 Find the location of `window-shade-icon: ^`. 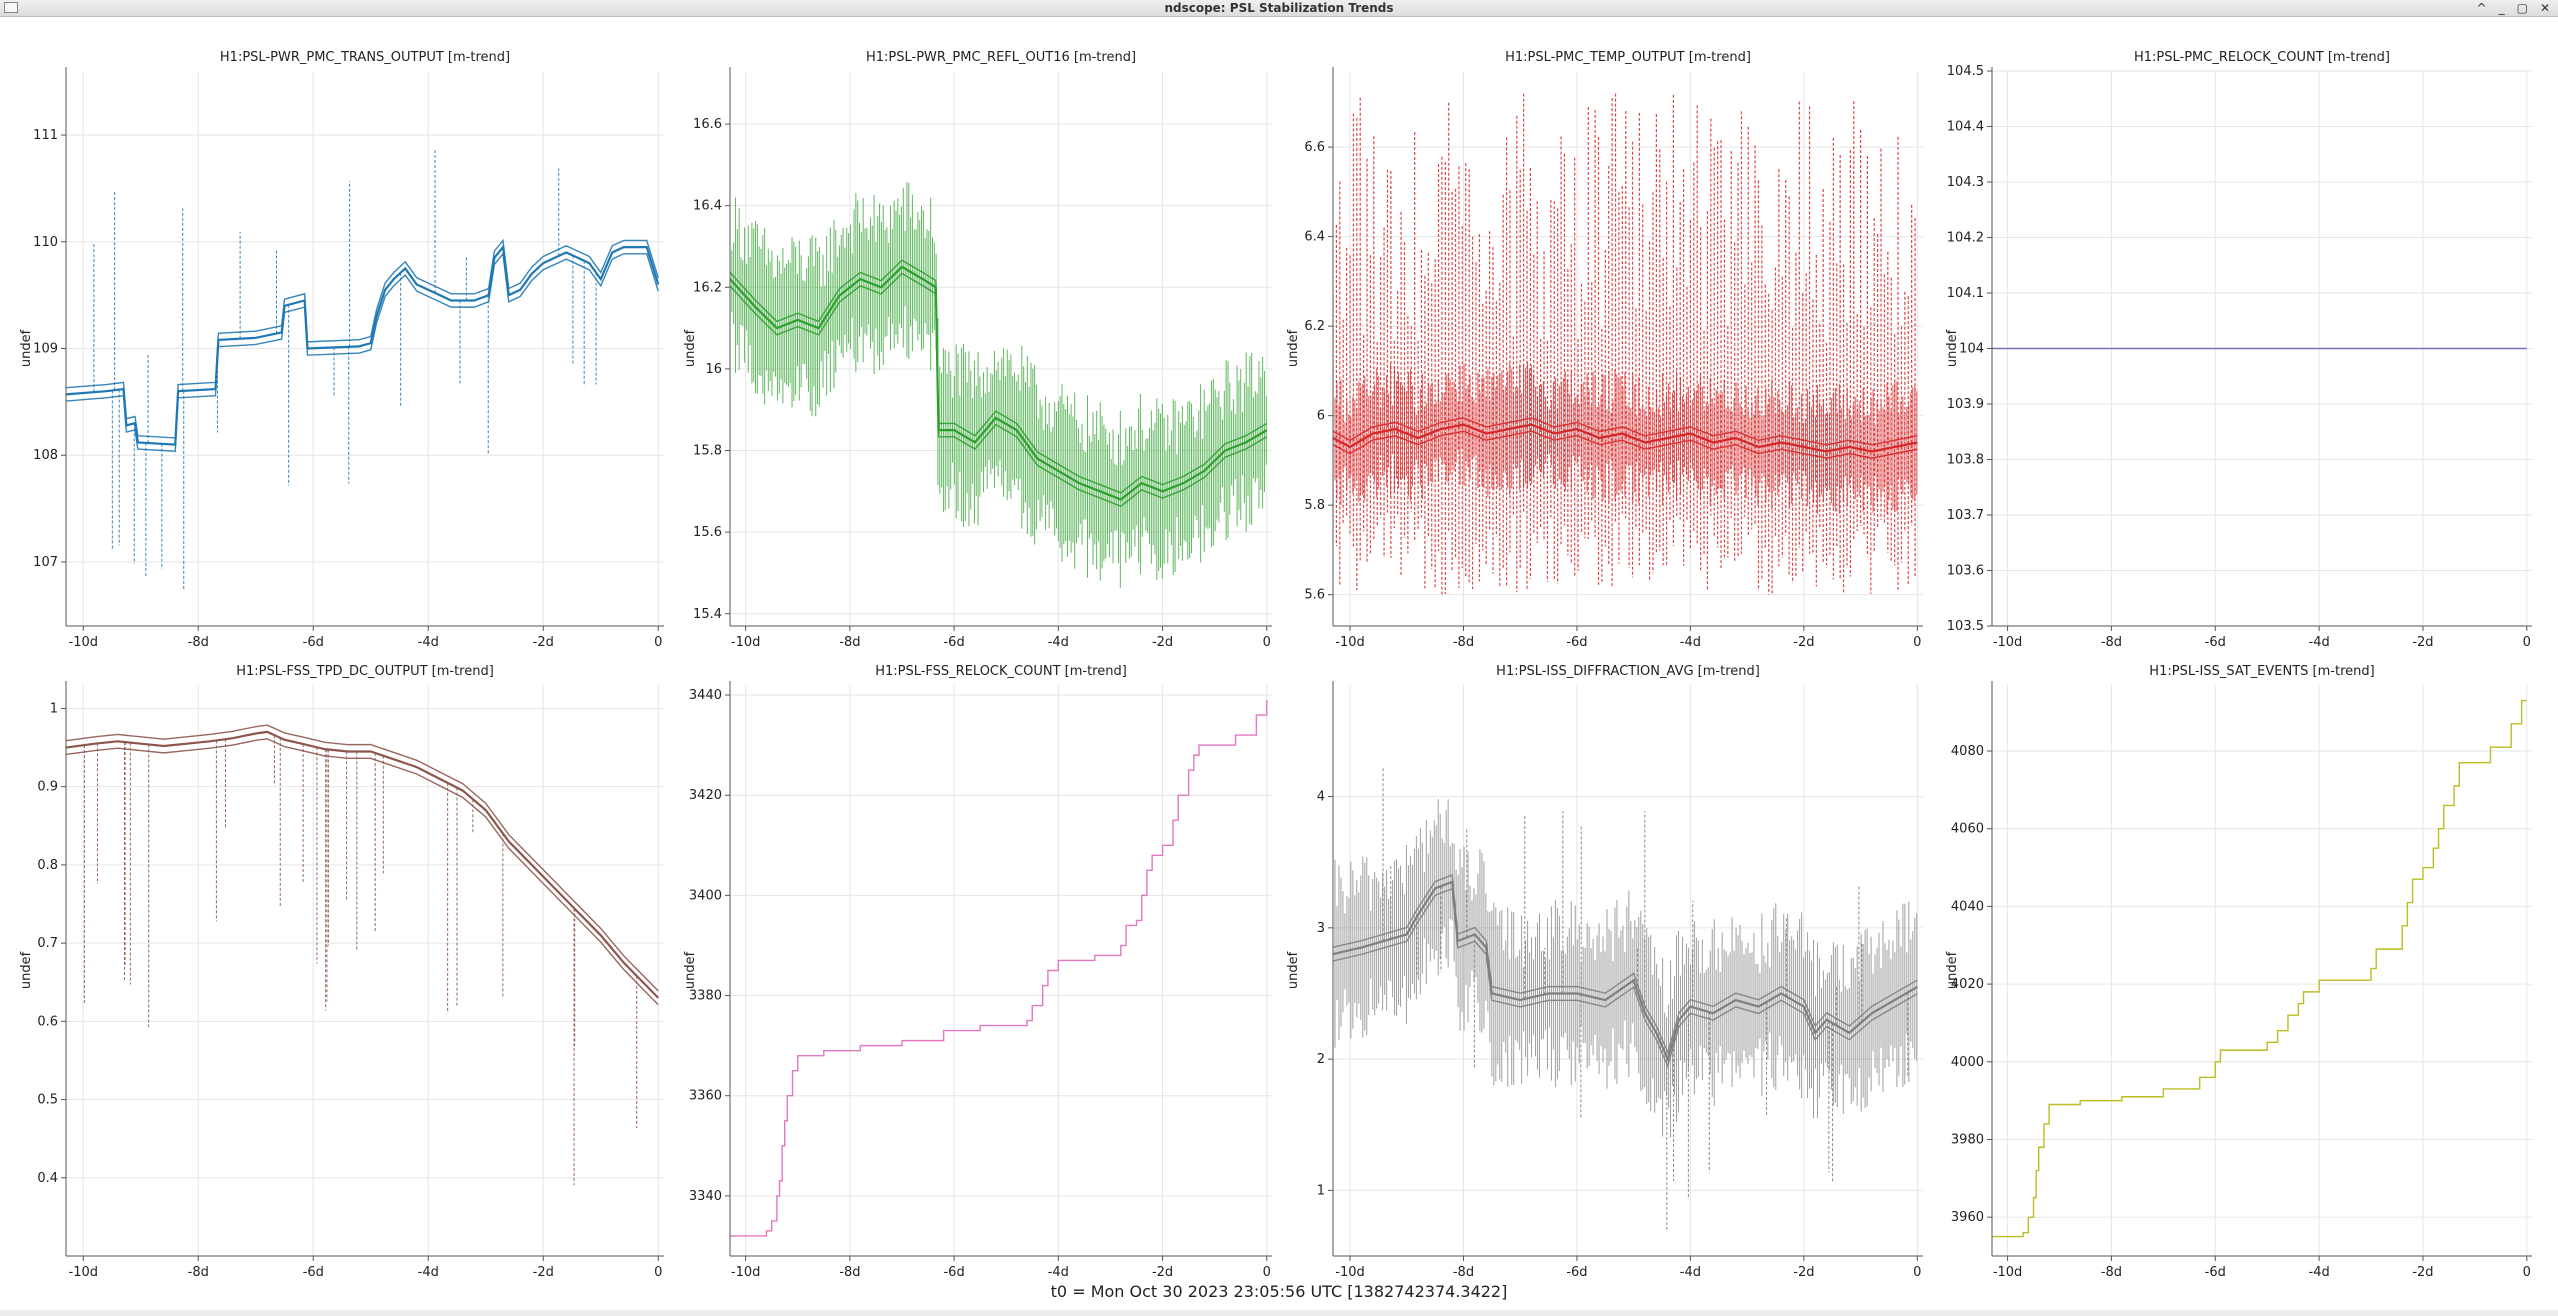

window-shade-icon: ^ is located at coordinates (2481, 8).